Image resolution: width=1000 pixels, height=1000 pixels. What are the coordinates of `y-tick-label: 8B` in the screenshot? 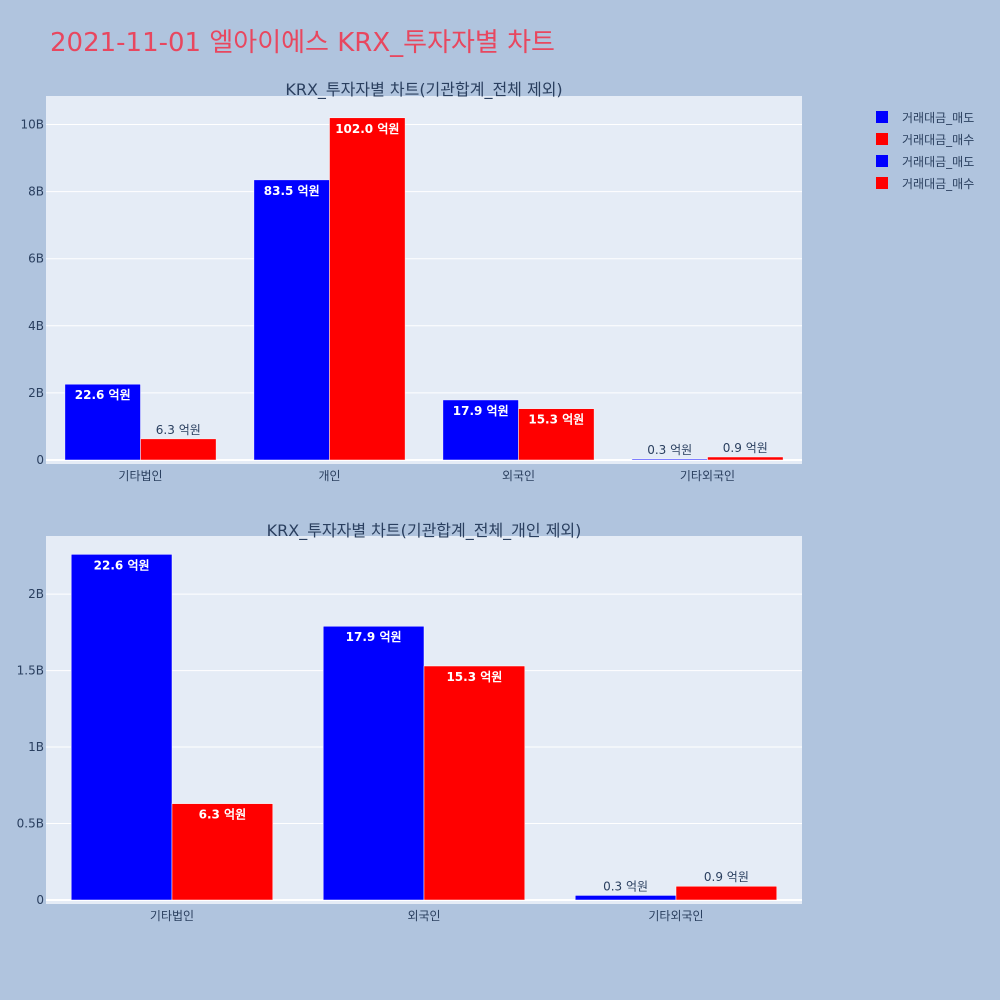 It's located at (36, 192).